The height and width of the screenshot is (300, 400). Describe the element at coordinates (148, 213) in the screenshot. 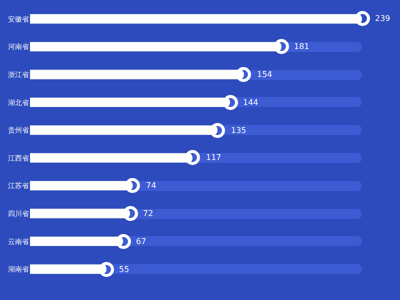

I see `data-label: 72` at that location.